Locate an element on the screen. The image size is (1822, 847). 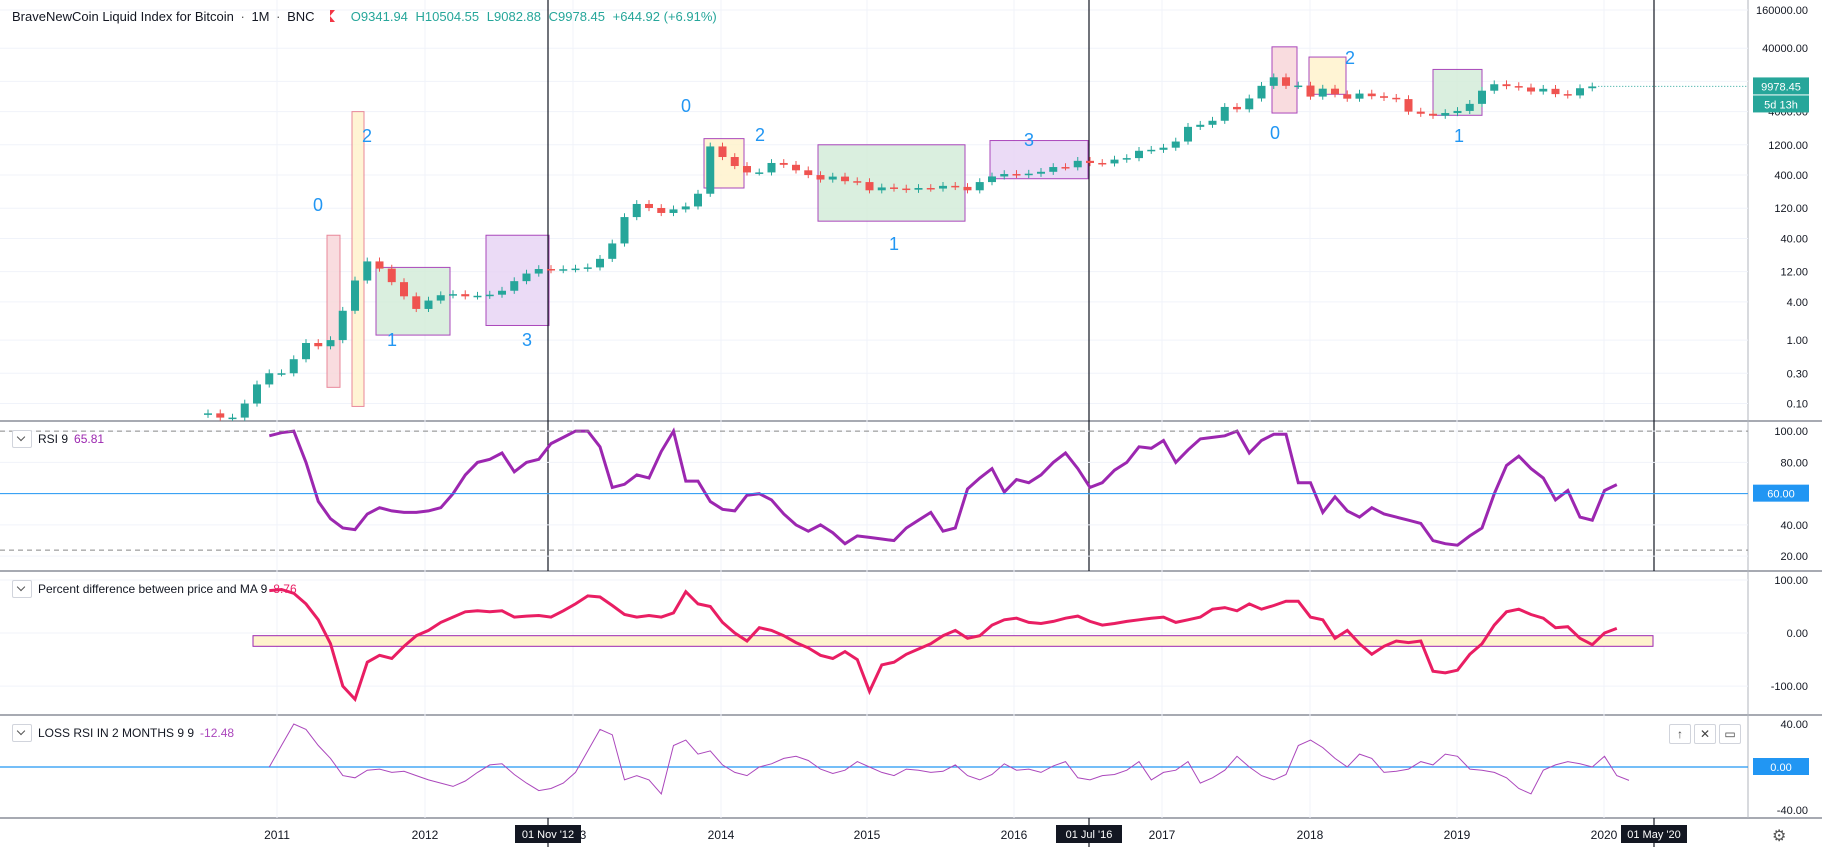
x-tick-label: 2015 is located at coordinates (867, 835).